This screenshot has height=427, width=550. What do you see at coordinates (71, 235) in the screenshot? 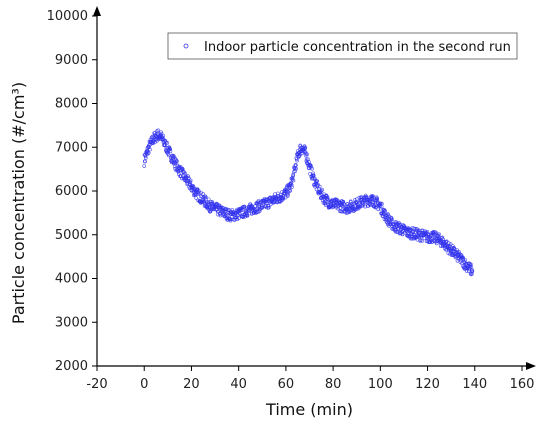
I see `y-tick-label: 5000` at bounding box center [71, 235].